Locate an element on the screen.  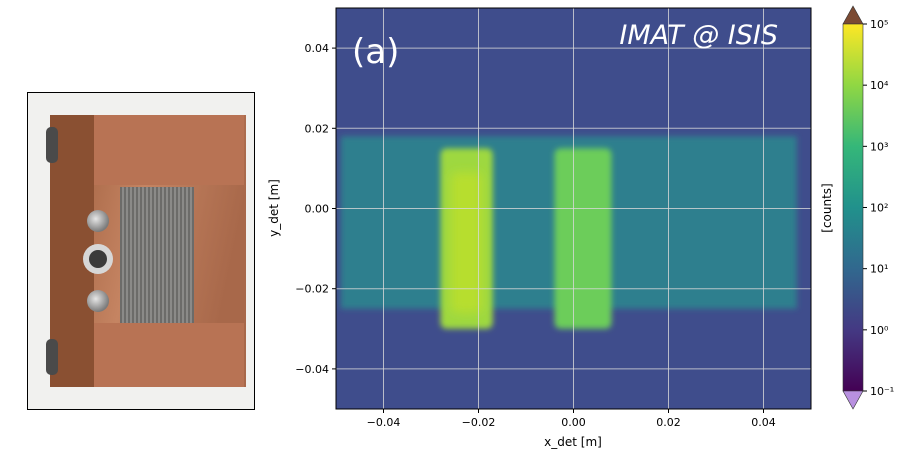
region-left-band-core is located at coordinates (466, 242).